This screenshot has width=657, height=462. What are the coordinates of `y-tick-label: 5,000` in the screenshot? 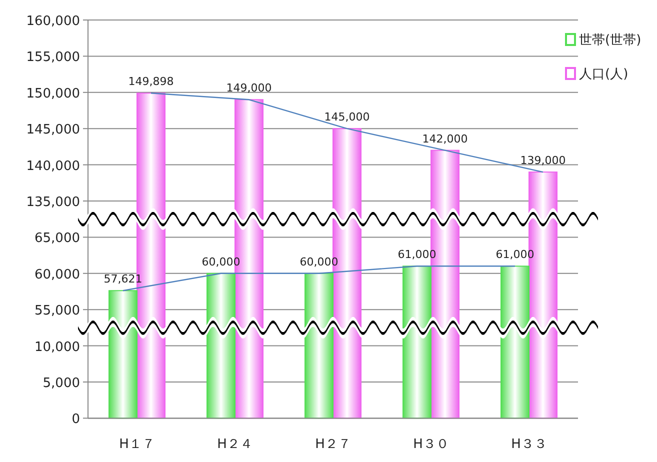 It's located at (61, 383).